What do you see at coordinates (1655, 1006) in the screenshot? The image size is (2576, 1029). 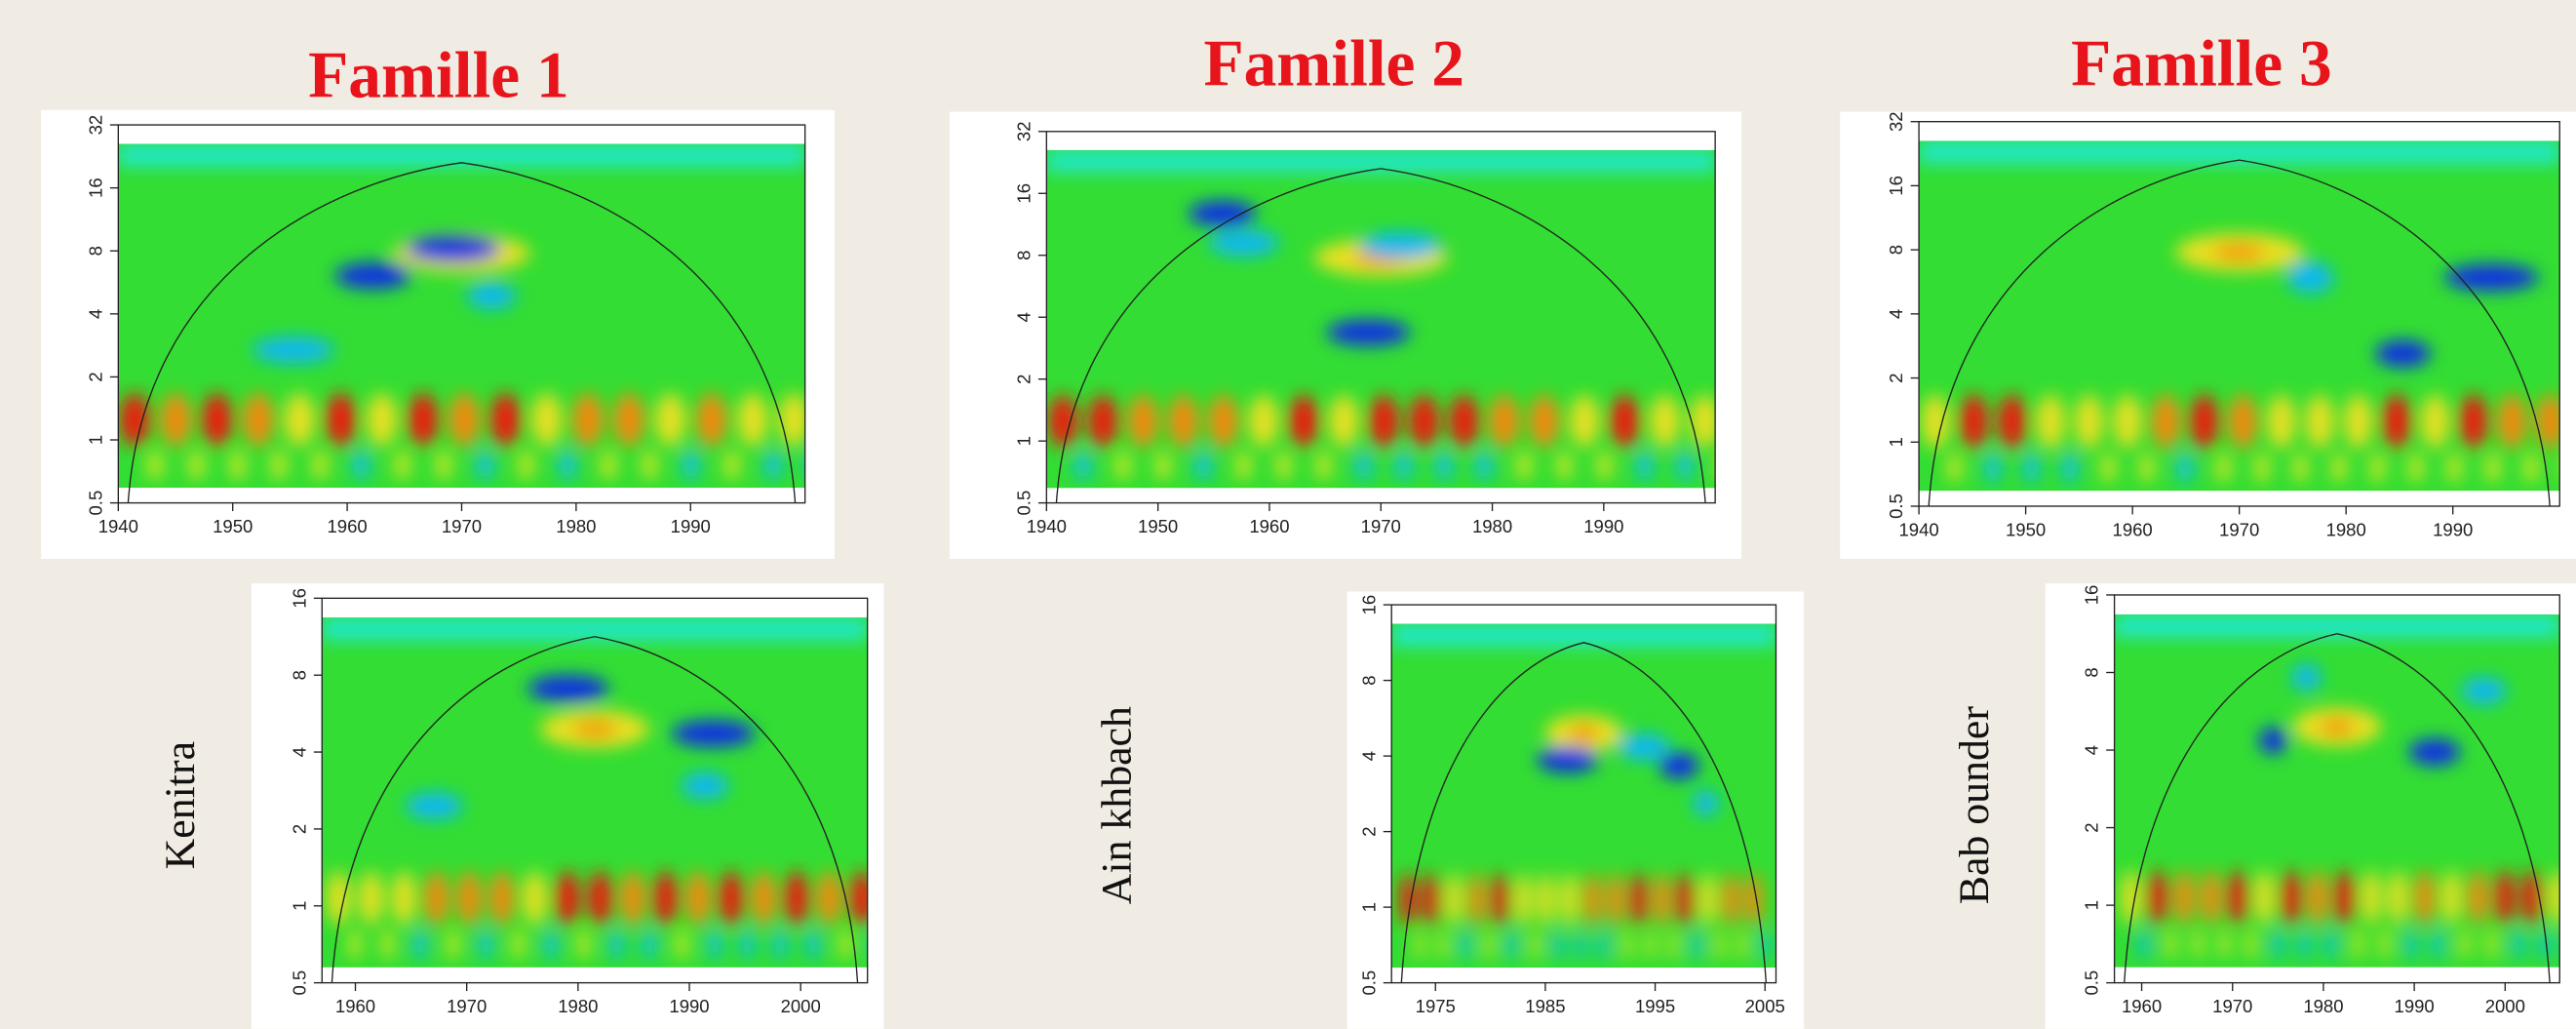 I see `x-tick-label: 1995` at bounding box center [1655, 1006].